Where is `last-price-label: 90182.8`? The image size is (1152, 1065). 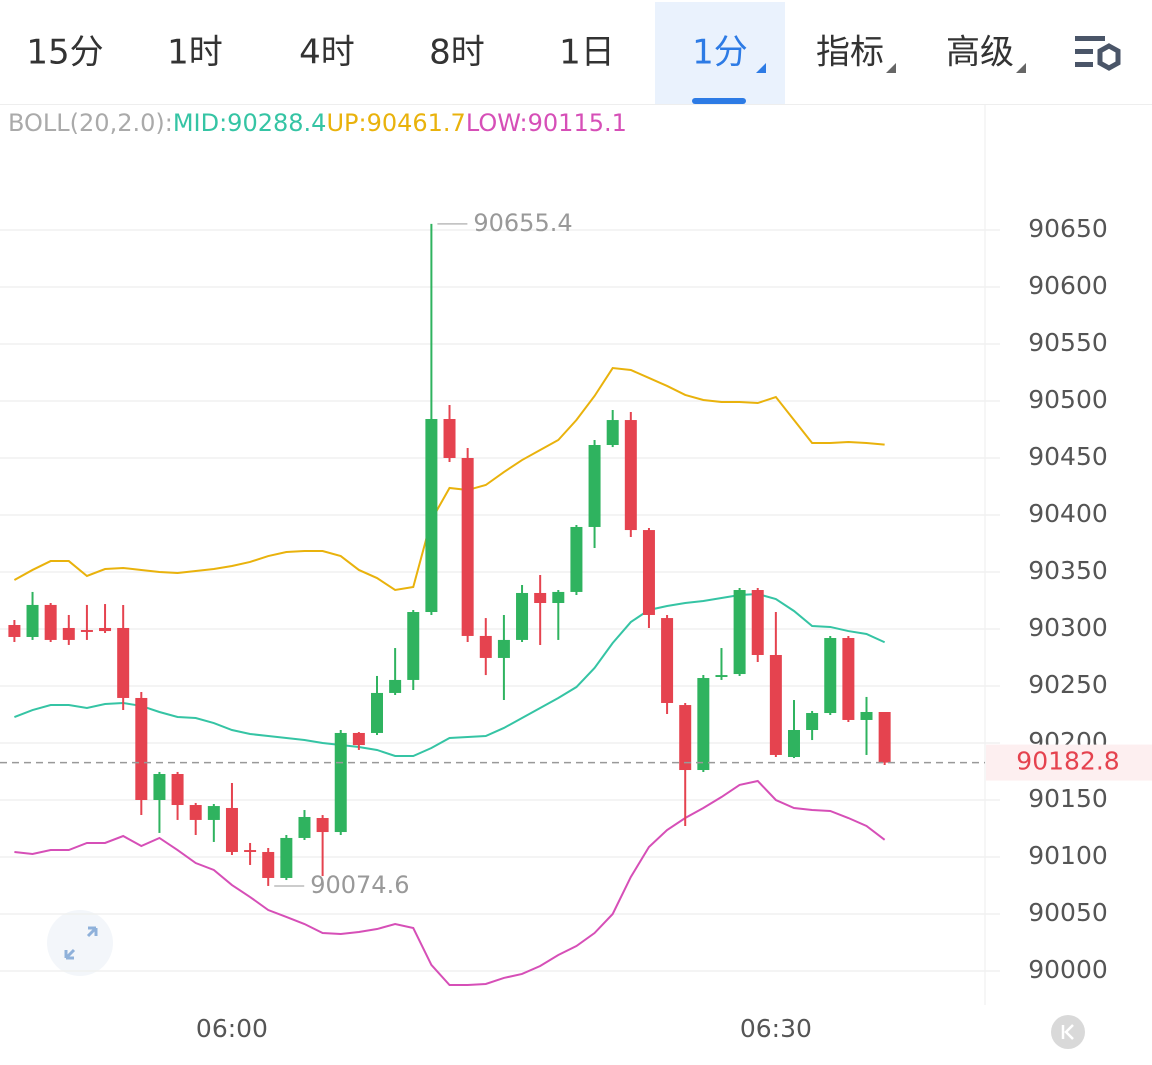
last-price-label: 90182.8 is located at coordinates (1067, 761).